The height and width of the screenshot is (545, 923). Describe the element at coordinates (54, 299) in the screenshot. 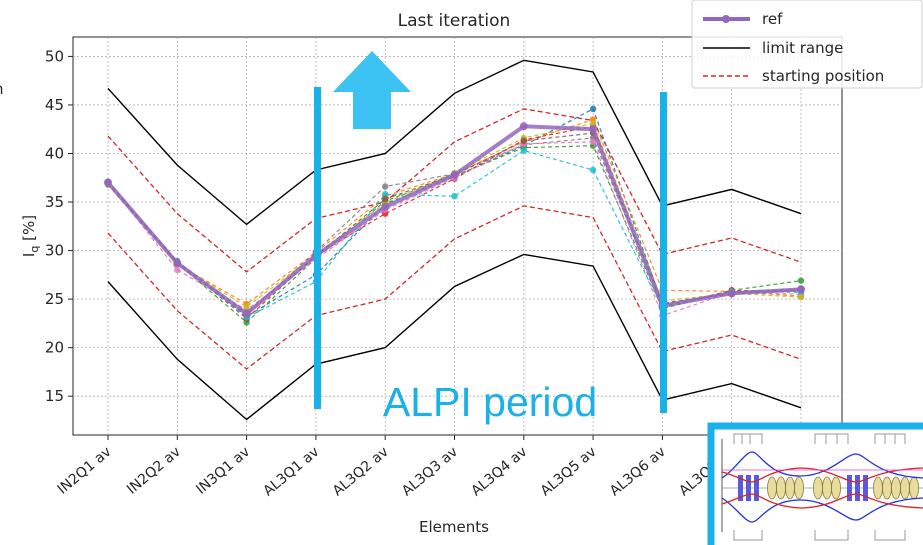

I see `y-tick-label: 25` at that location.